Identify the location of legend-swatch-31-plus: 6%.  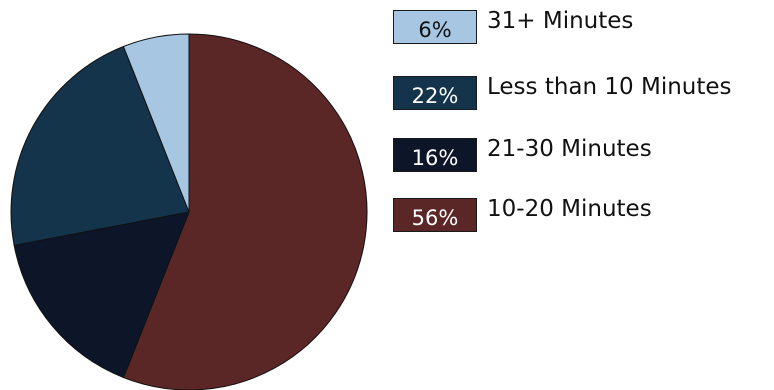
(435, 27).